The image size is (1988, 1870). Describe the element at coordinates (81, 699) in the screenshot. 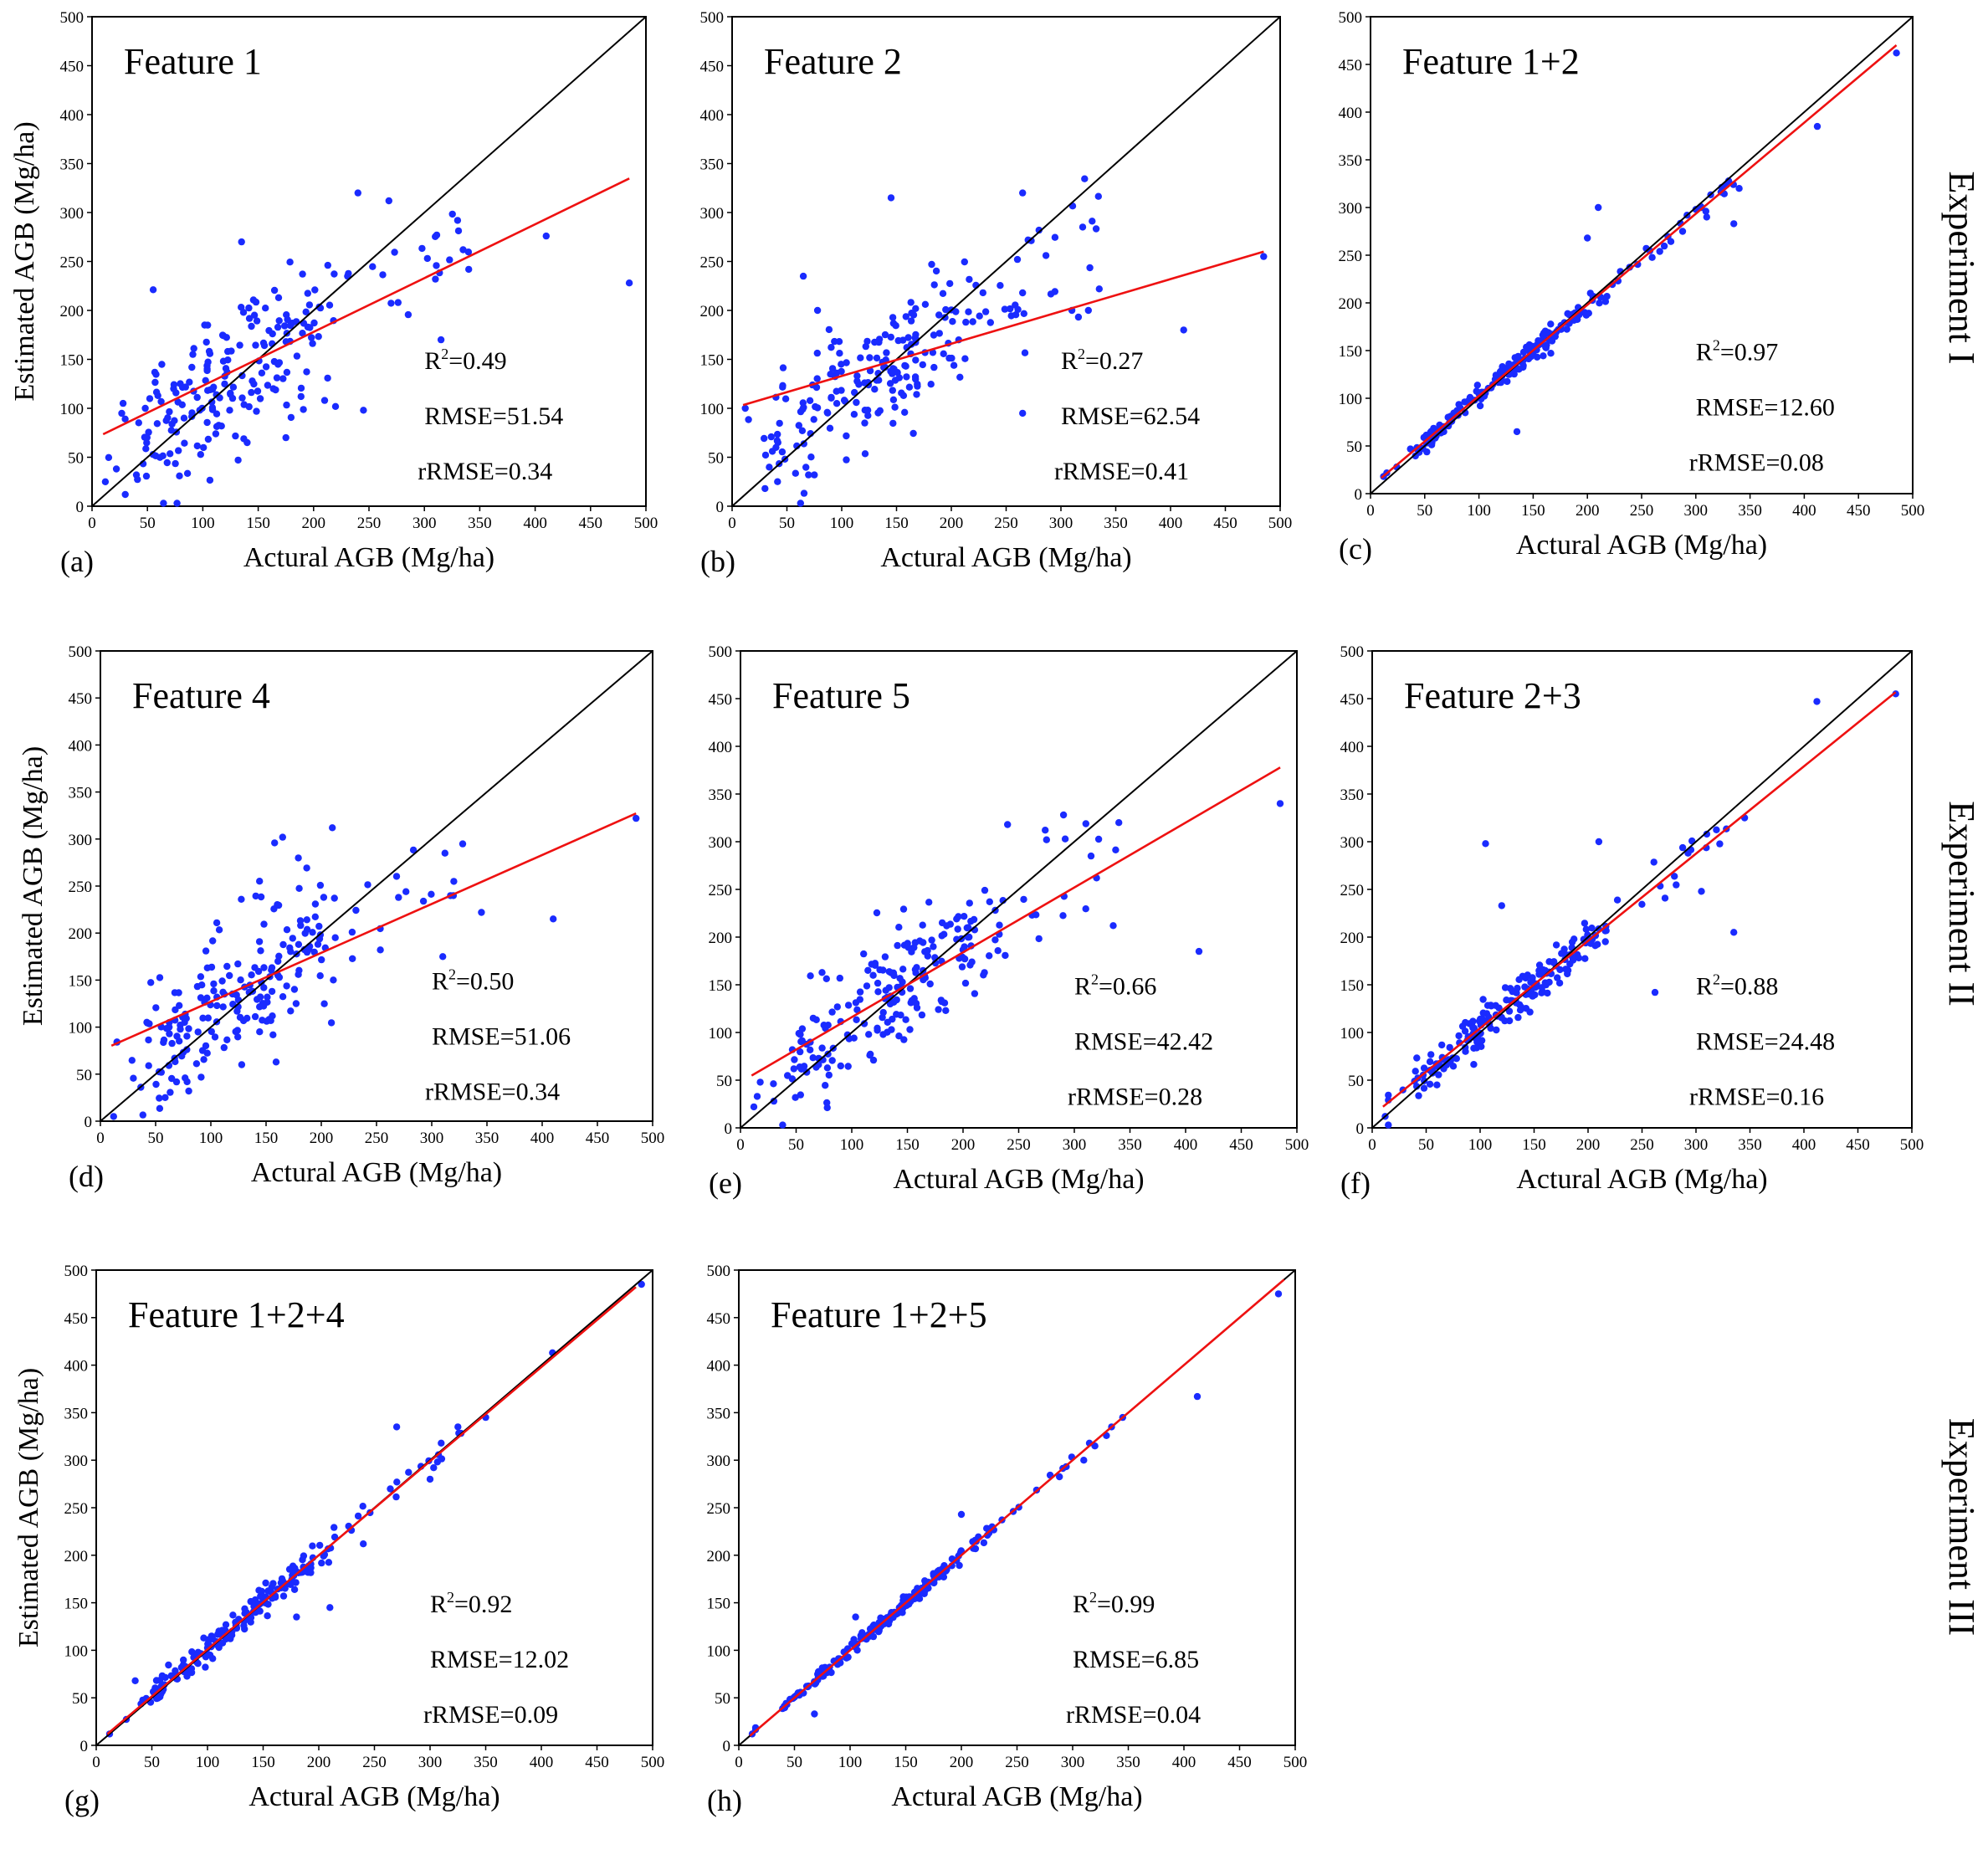

I see `y-tick-label: 450` at that location.